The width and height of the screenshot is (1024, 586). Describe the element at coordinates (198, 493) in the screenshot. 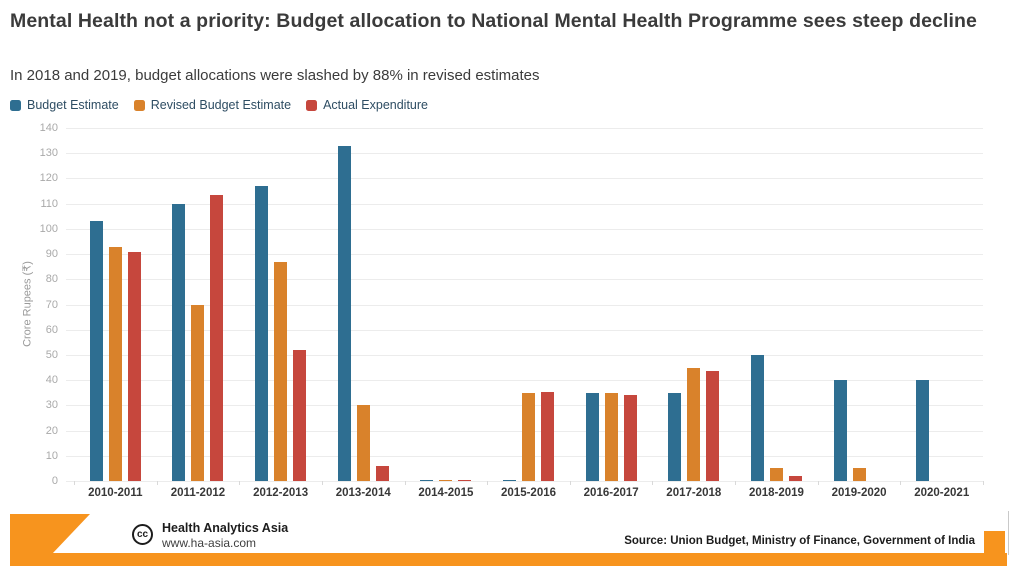

I see `x-axis-label: 2011-2012` at that location.